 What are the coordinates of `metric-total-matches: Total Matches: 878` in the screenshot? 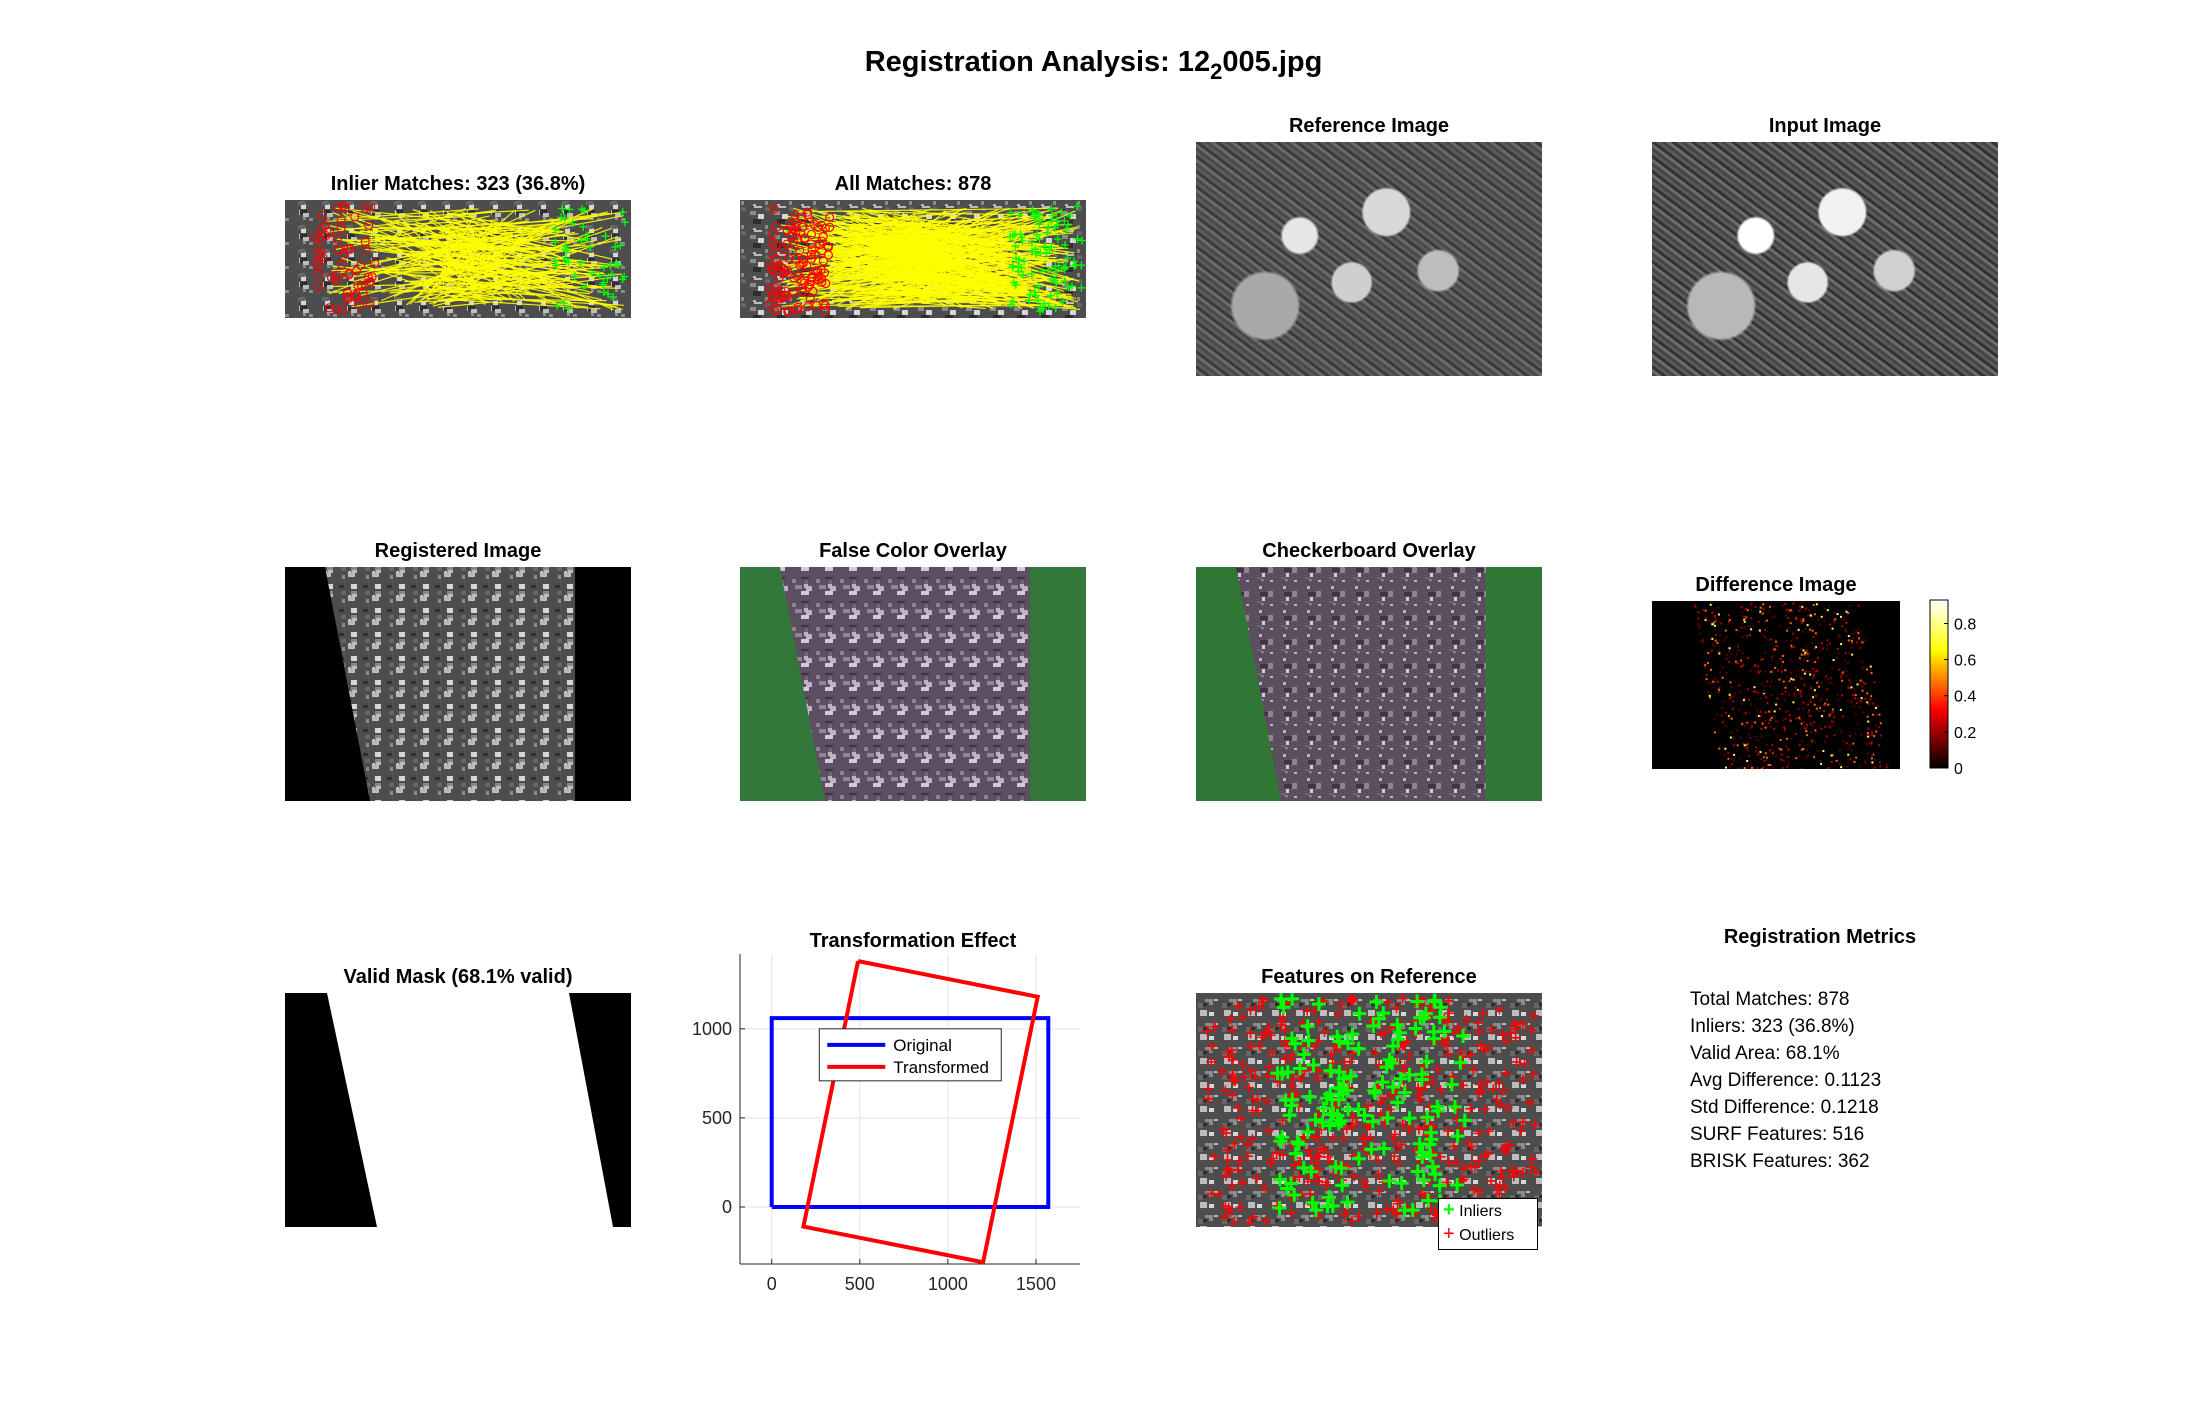 It's located at (1770, 999).